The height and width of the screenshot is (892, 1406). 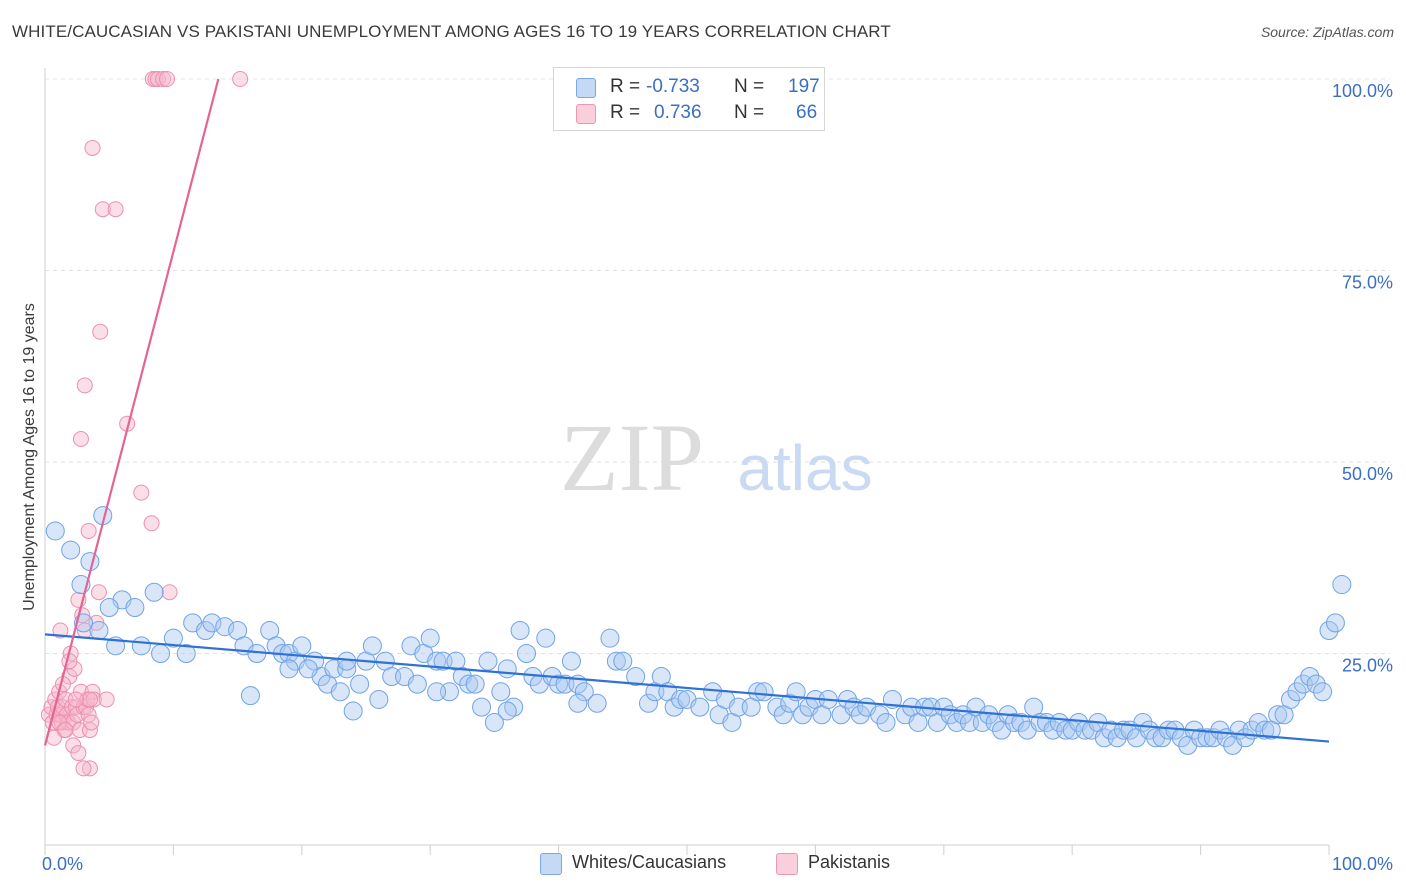 What do you see at coordinates (804, 468) in the screenshot?
I see `watermark-atlas: atlas` at bounding box center [804, 468].